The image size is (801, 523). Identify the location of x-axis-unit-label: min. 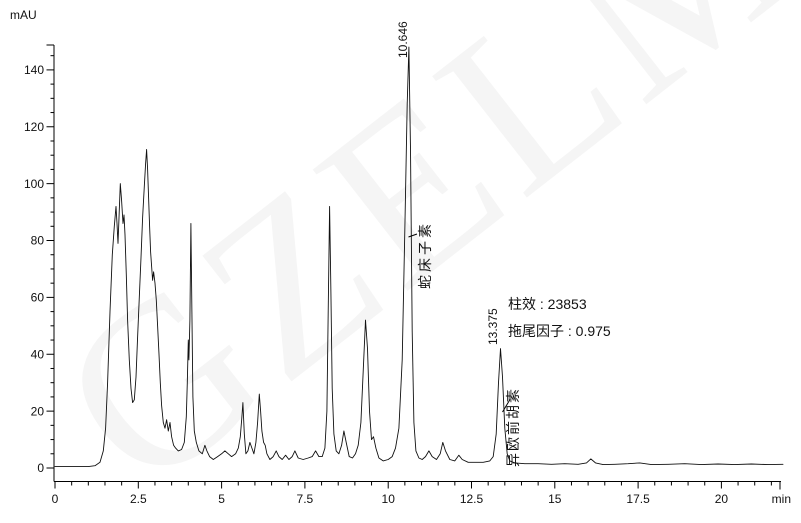
(781, 499).